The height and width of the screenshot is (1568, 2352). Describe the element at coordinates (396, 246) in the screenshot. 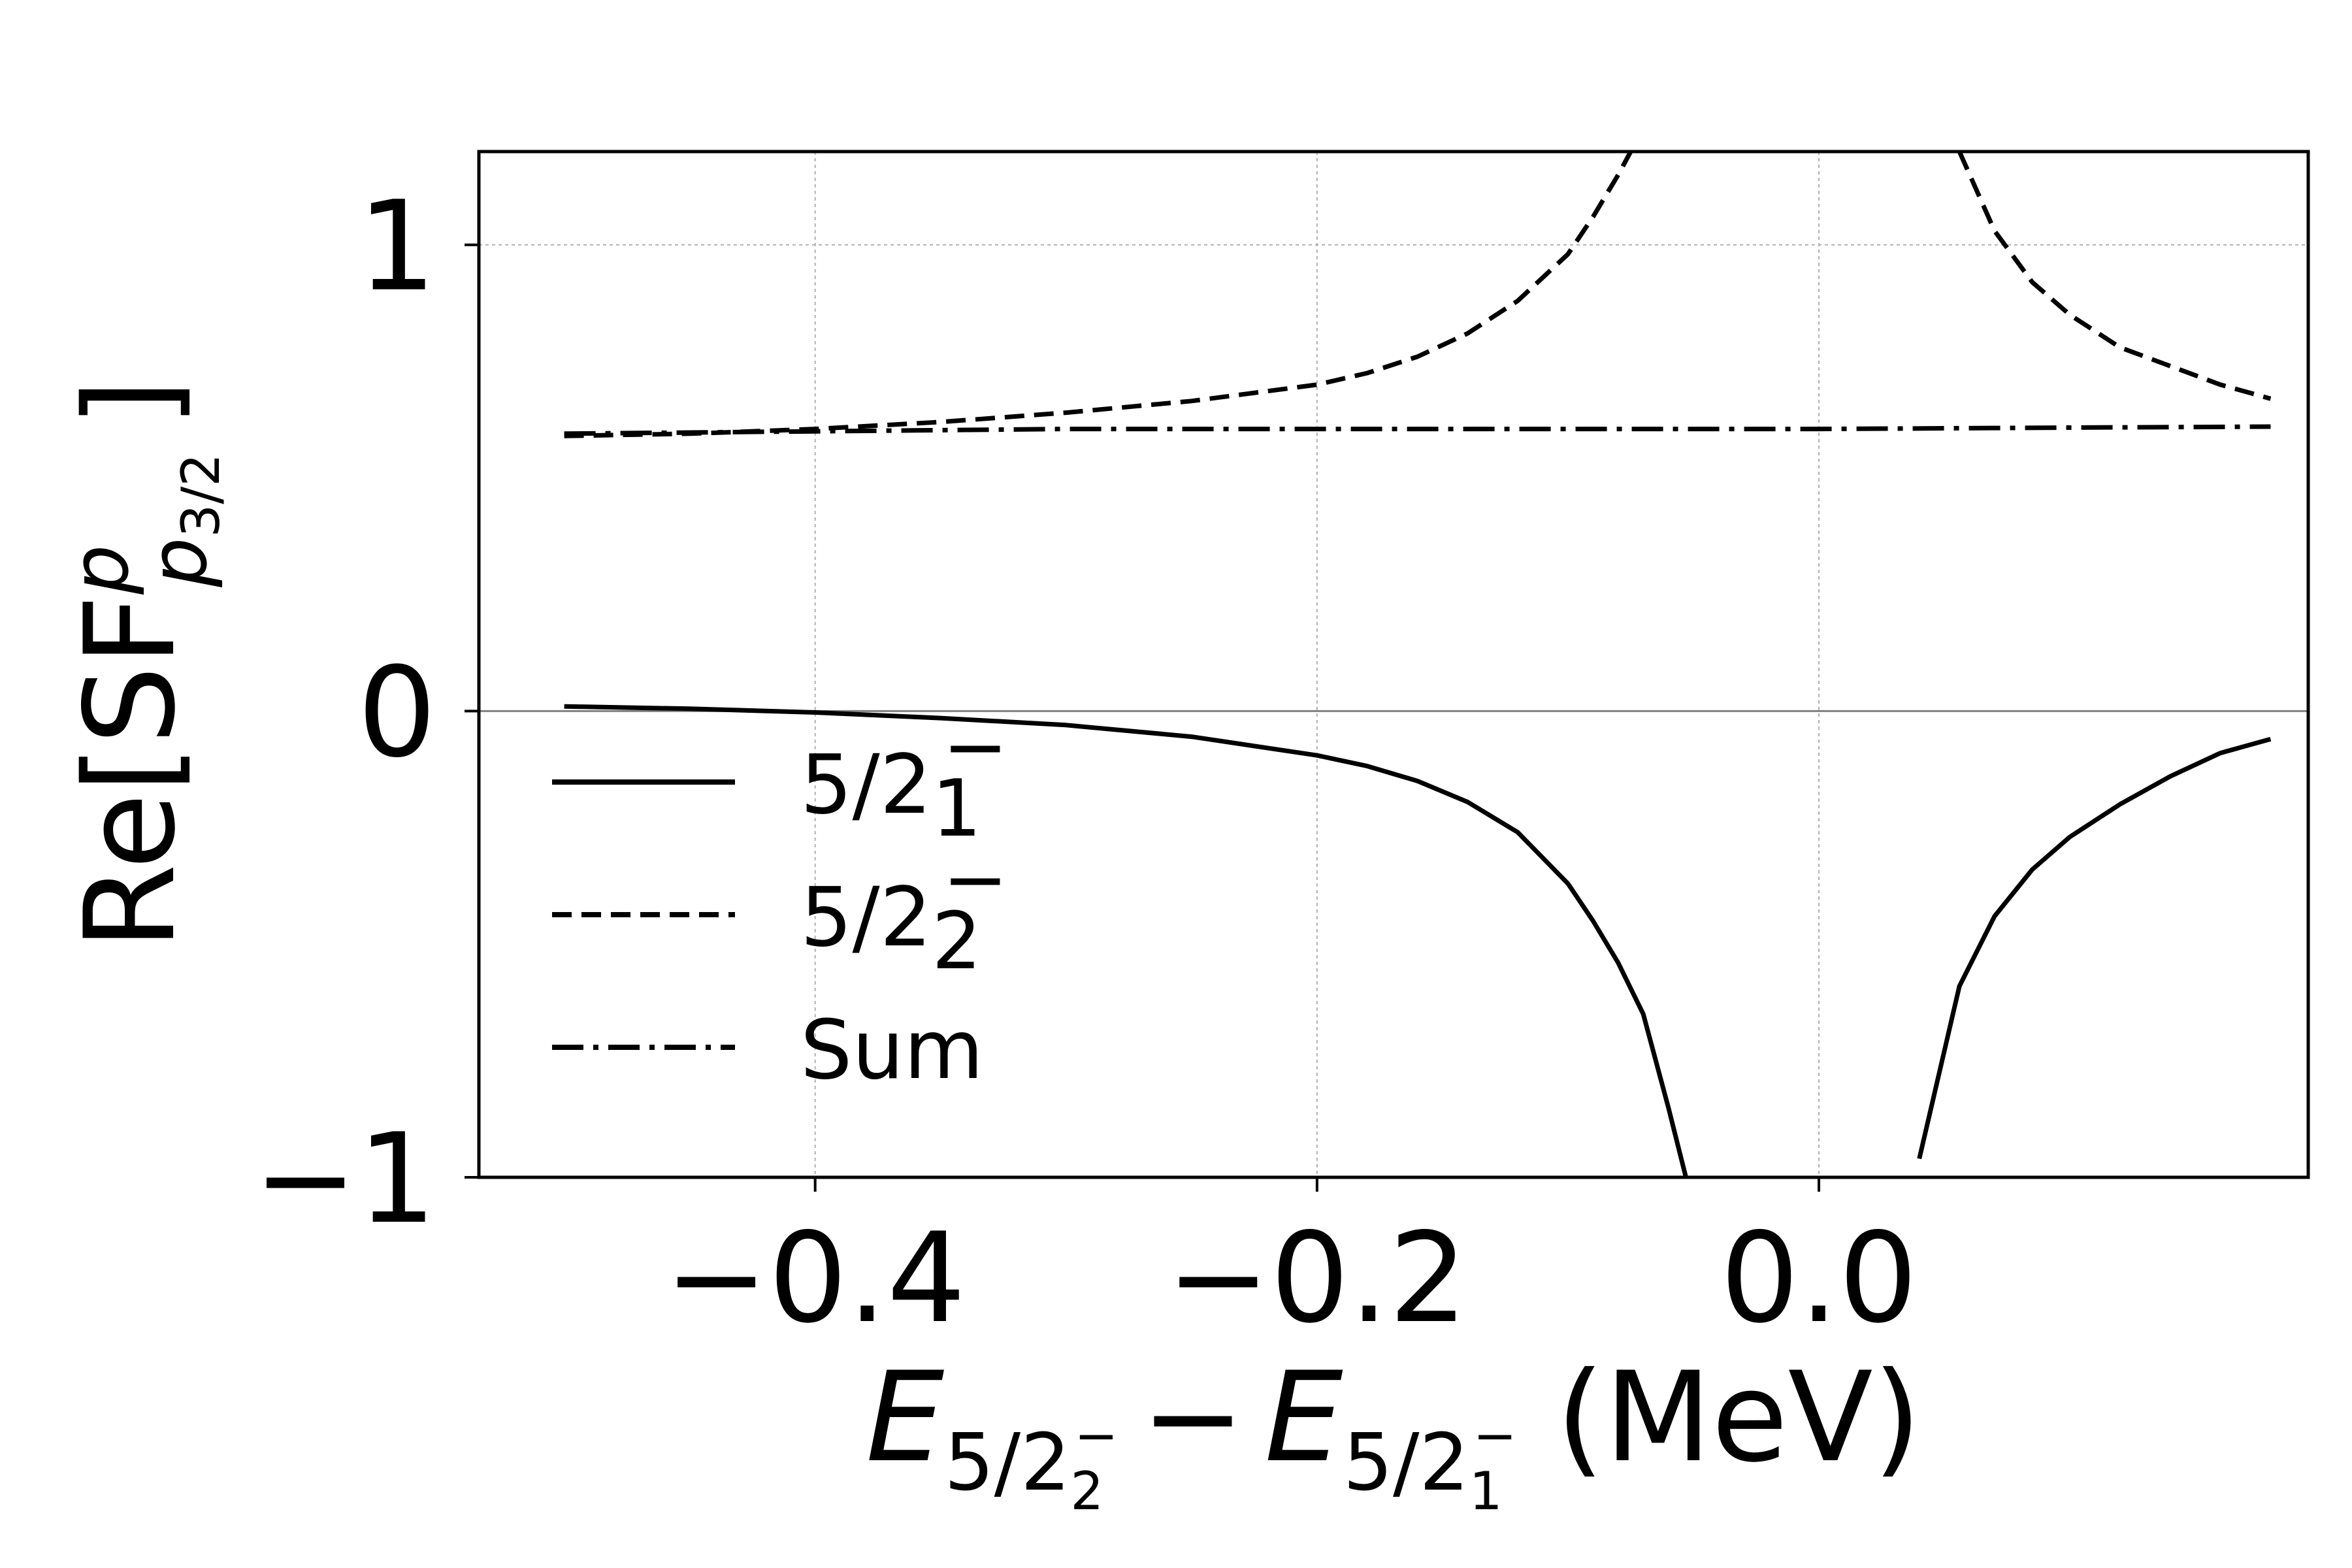

I see `y-tick-label: 1` at that location.